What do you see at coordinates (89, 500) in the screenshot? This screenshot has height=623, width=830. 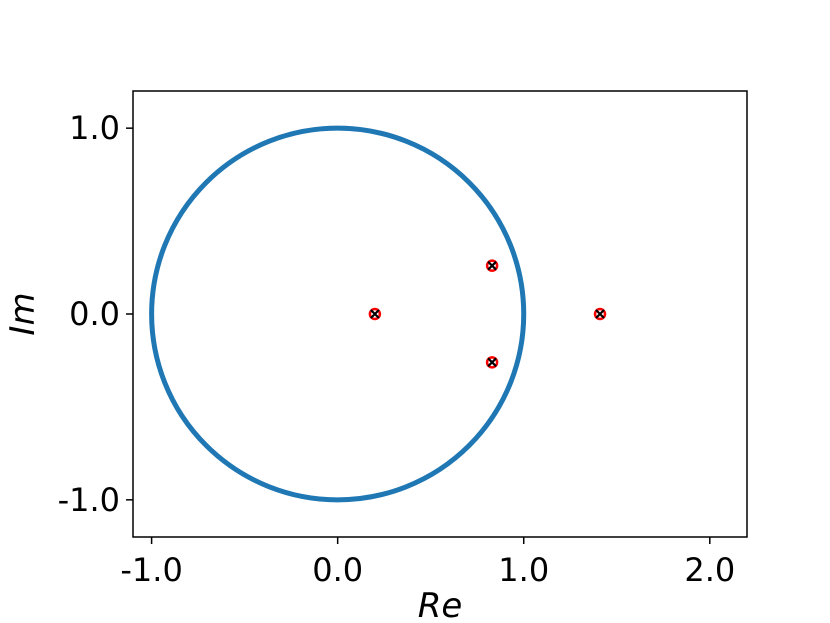 I see `y-tick-label: -1.0` at bounding box center [89, 500].